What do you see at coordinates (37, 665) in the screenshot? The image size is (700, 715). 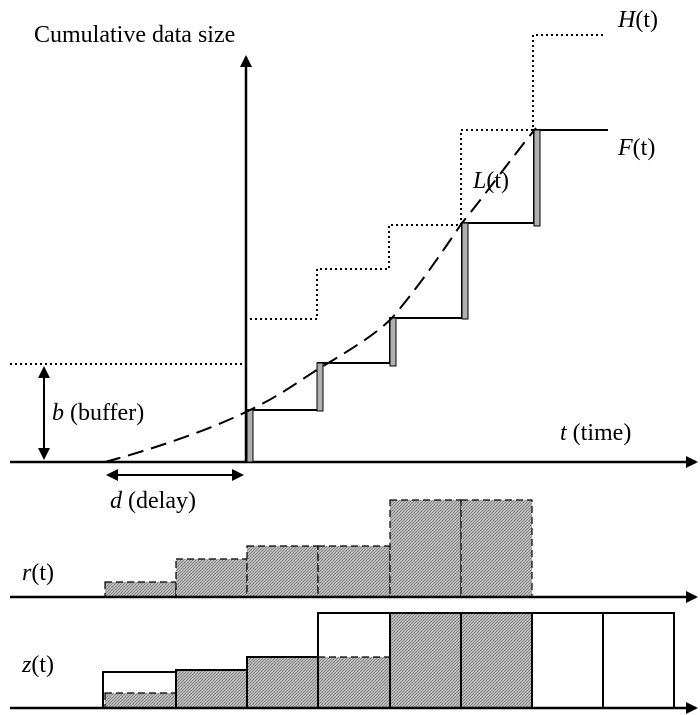 I see `z-label: z(t)` at bounding box center [37, 665].